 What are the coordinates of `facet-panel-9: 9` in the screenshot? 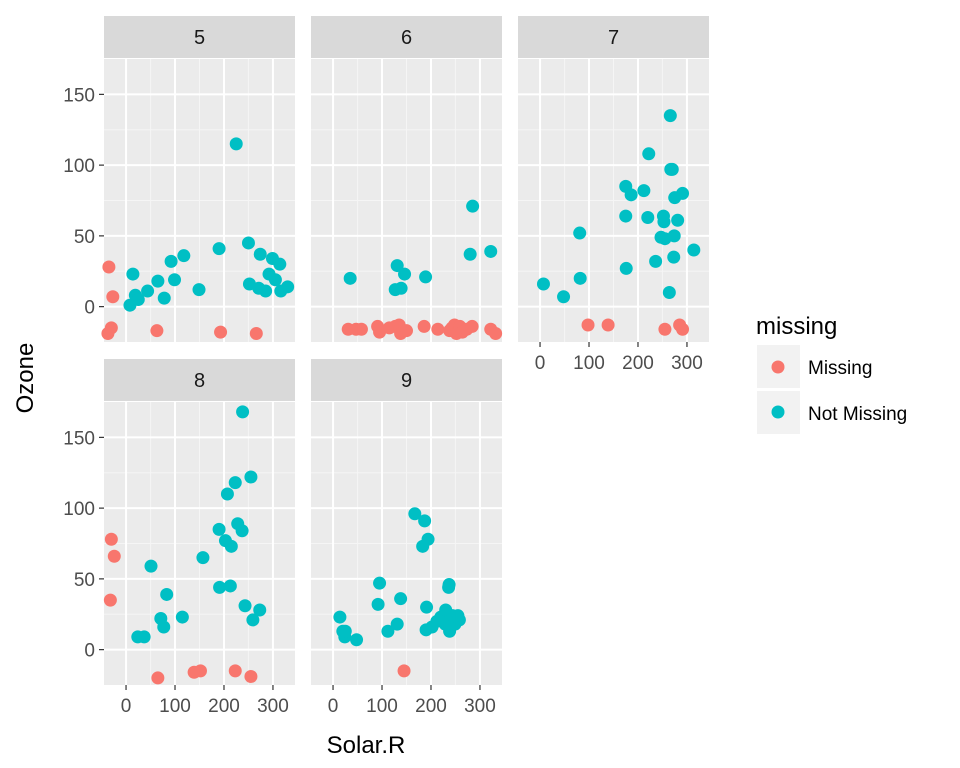 It's located at (406, 522).